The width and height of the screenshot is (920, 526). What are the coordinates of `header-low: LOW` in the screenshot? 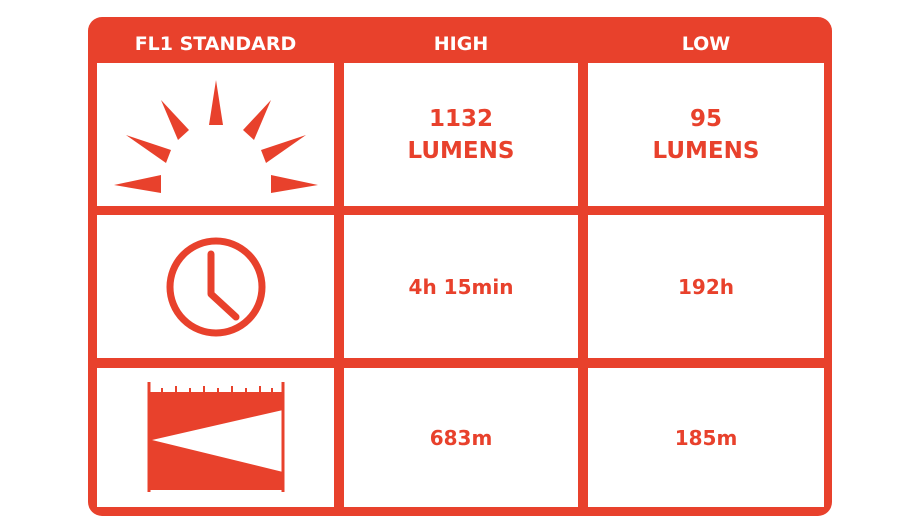 It's located at (706, 44).